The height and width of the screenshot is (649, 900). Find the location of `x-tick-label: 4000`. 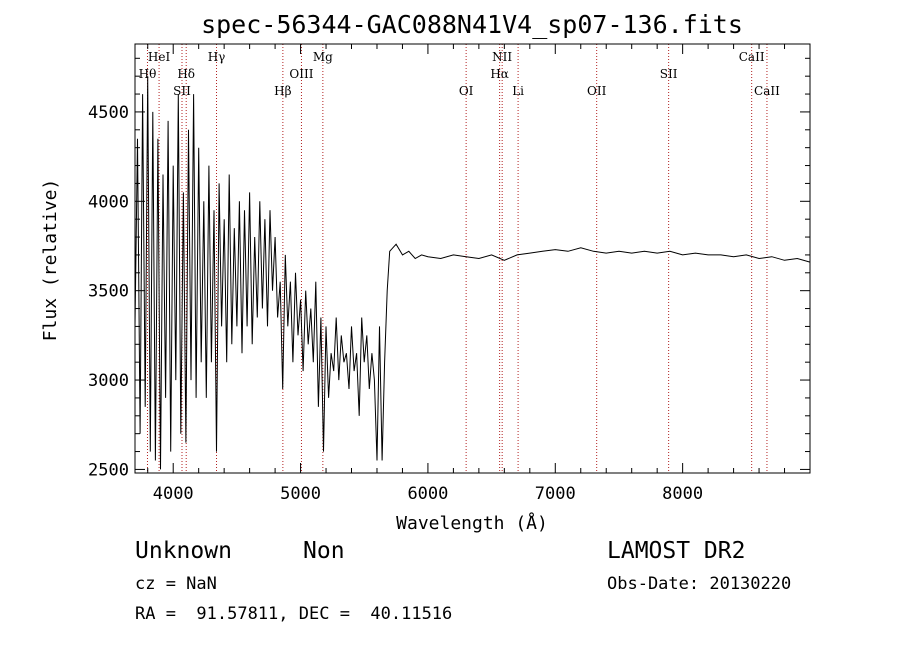

x-tick-label: 4000 is located at coordinates (173, 494).